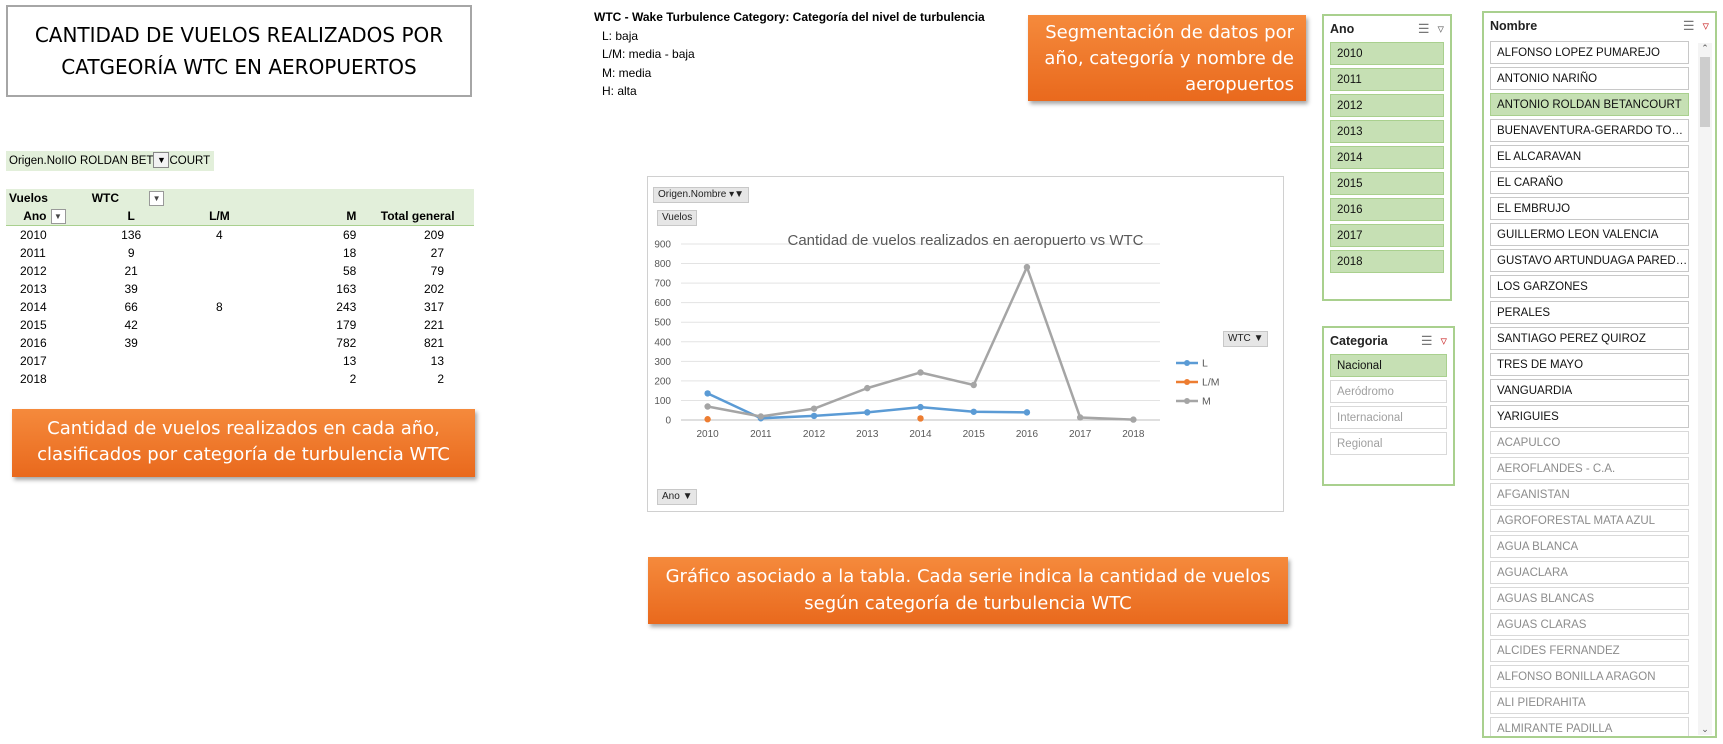 The width and height of the screenshot is (1723, 744). I want to click on slicer-item: ANTONIO NARIÑO, so click(1589, 78).